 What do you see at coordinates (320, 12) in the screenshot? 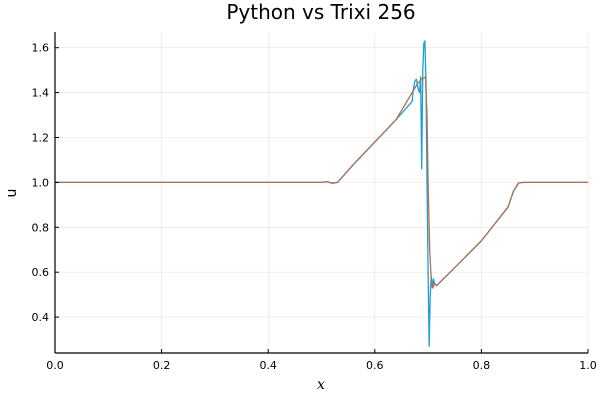
I see `chart-title: Python vs Trixi 256` at bounding box center [320, 12].